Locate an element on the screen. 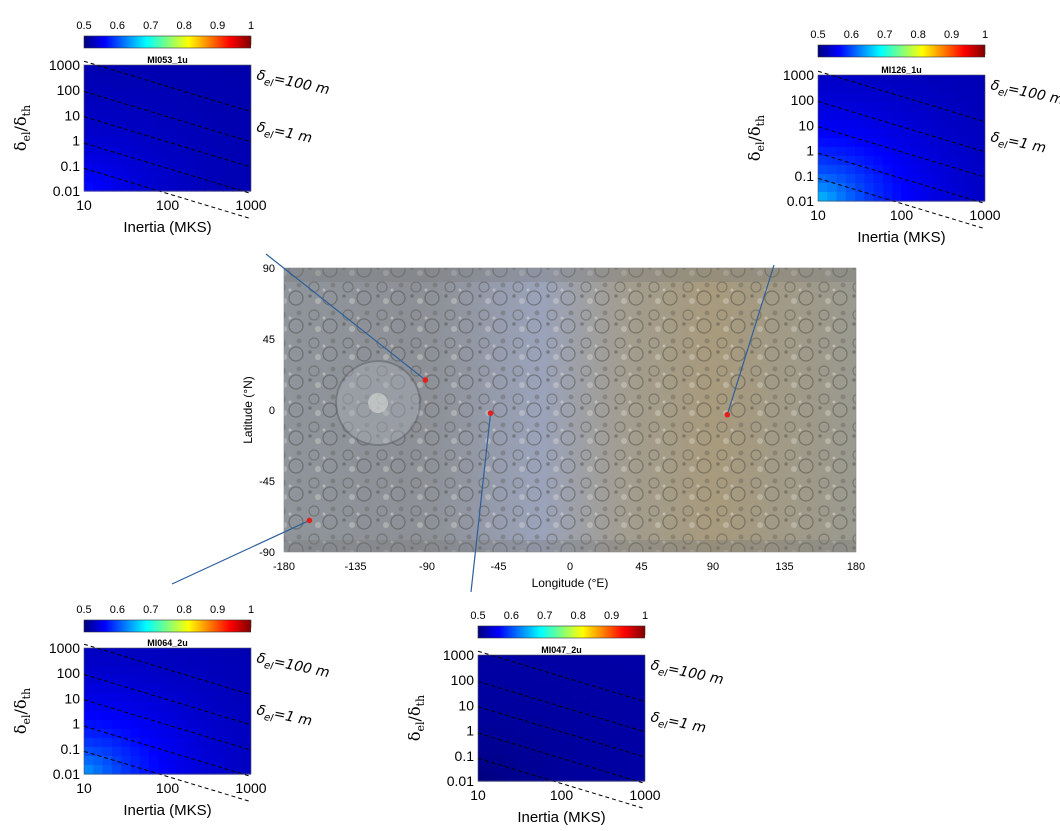 The width and height of the screenshot is (1060, 831). xlabel: Inertia (MKS) is located at coordinates (561, 817).